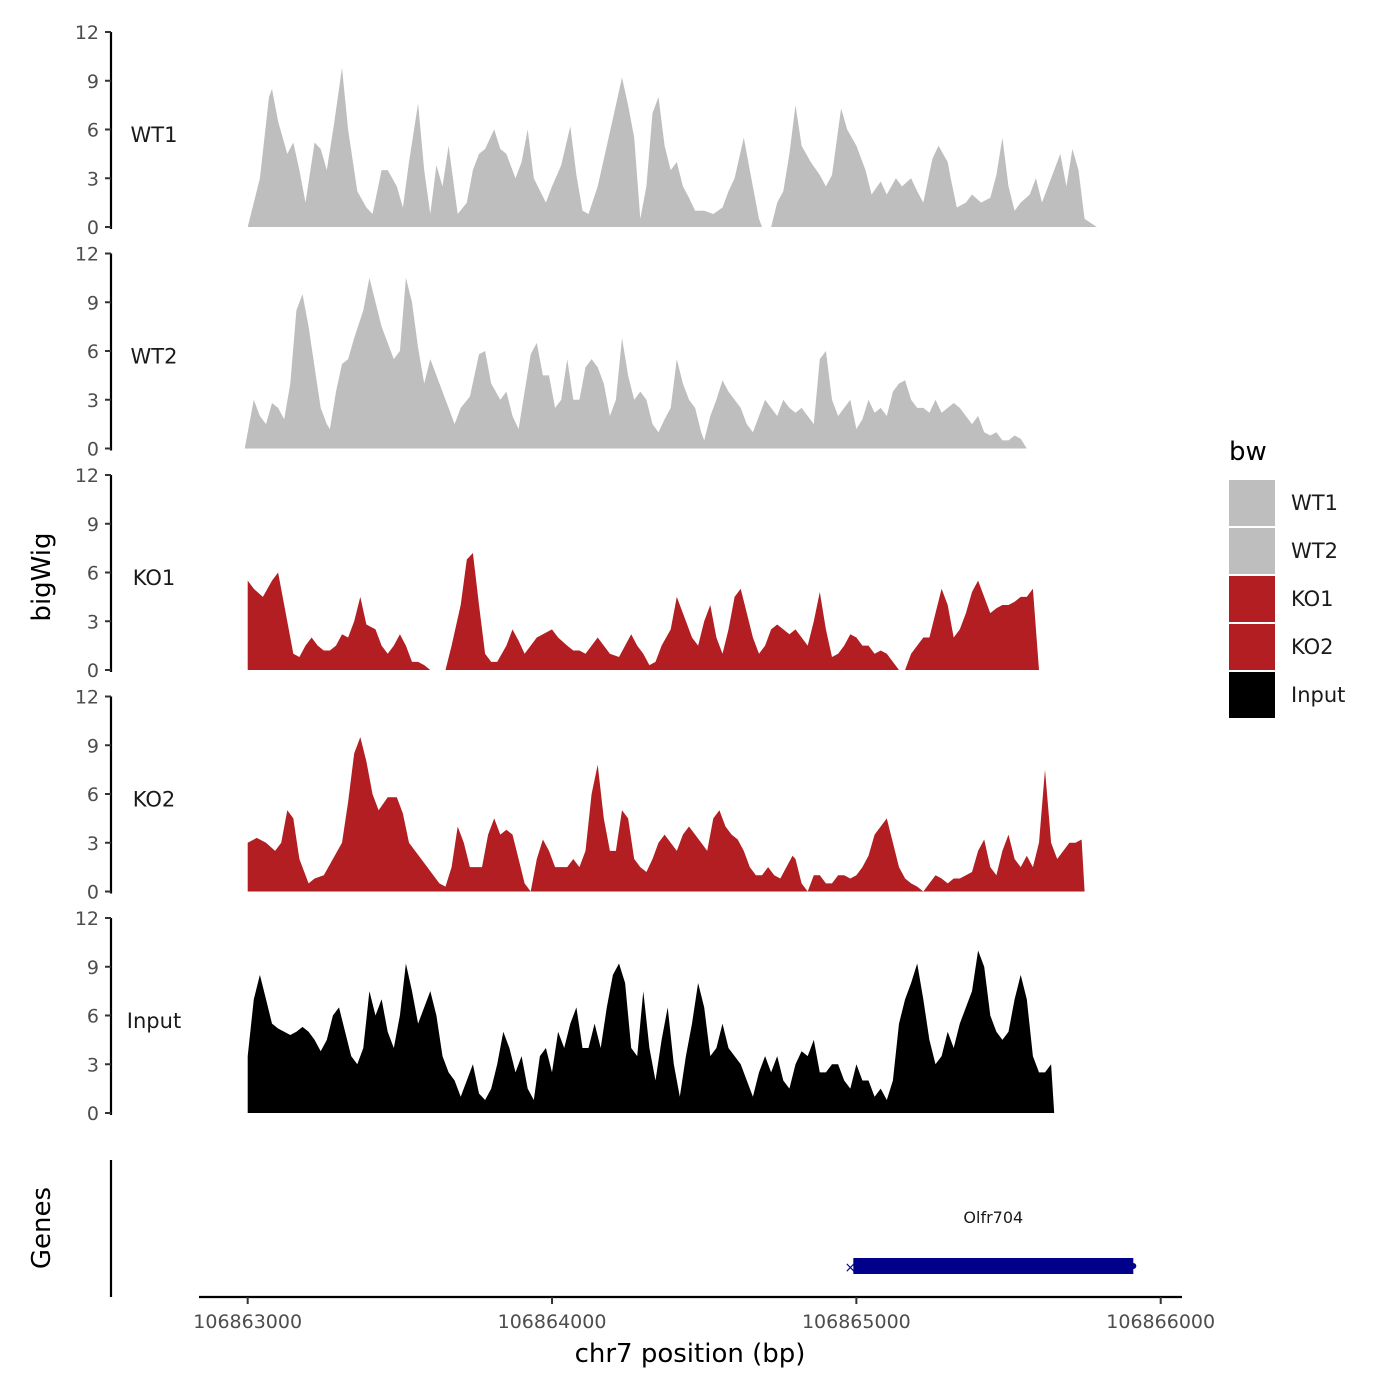 Image resolution: width=1400 pixels, height=1400 pixels. What do you see at coordinates (850, 1268) in the screenshot?
I see `strand-marker: ×` at bounding box center [850, 1268].